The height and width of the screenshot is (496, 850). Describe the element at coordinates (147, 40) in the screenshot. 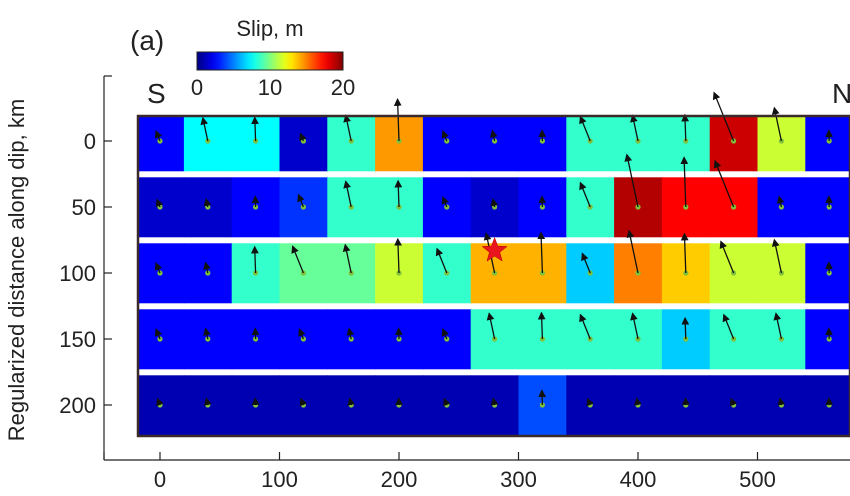

I see `panel-label: (a)` at that location.